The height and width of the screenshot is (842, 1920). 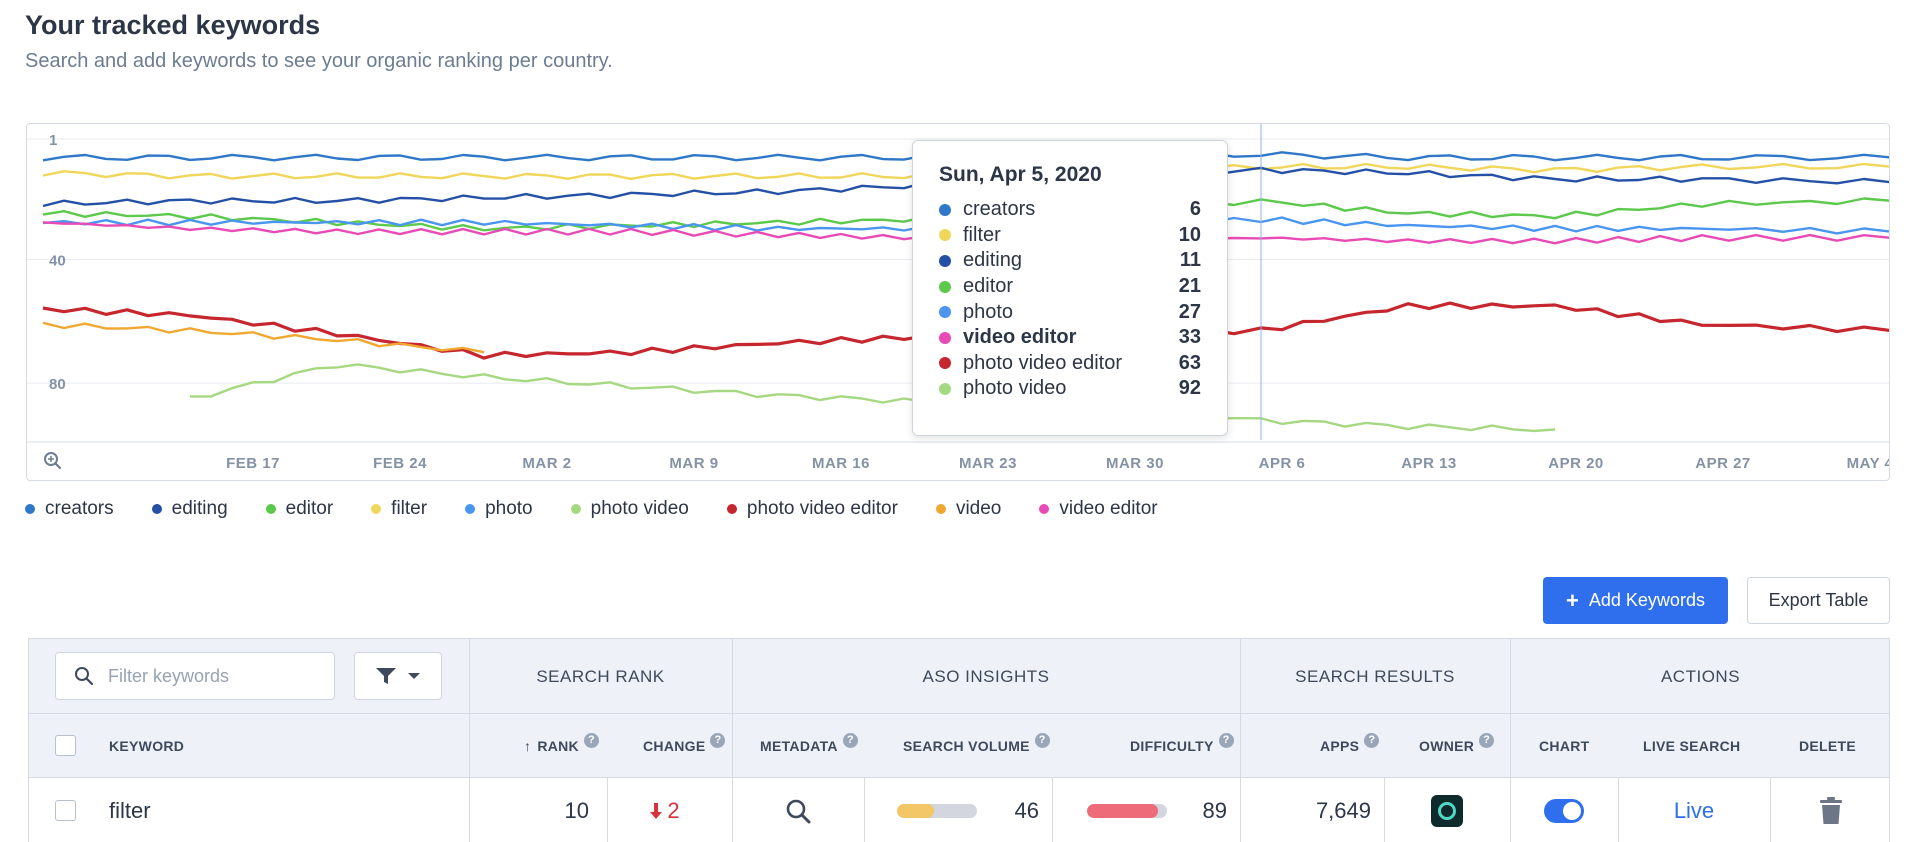 I want to click on add-keywords-label: Add Keywords, so click(x=1646, y=600).